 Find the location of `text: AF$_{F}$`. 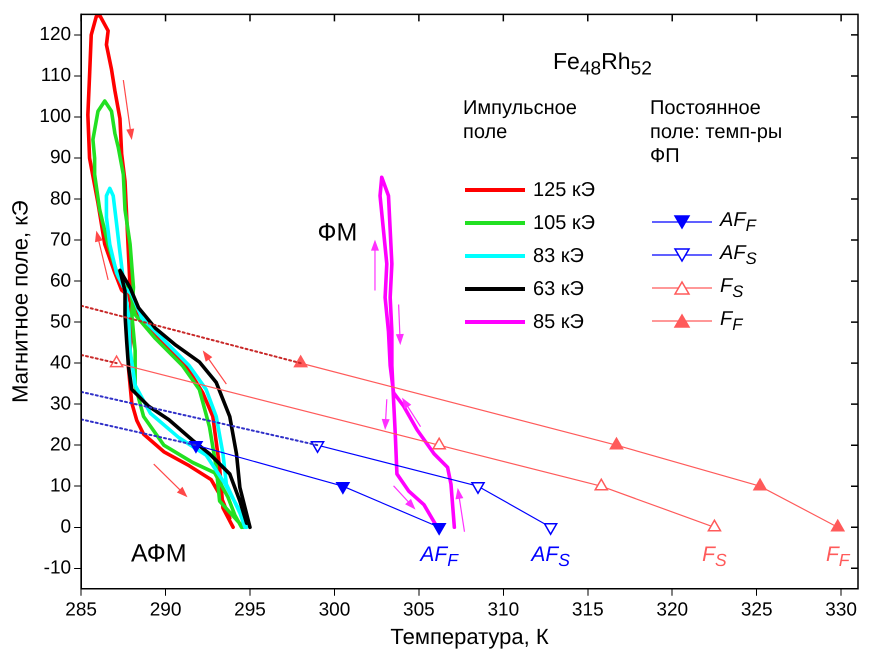

text: AF$_{F}$ is located at coordinates (439, 556).